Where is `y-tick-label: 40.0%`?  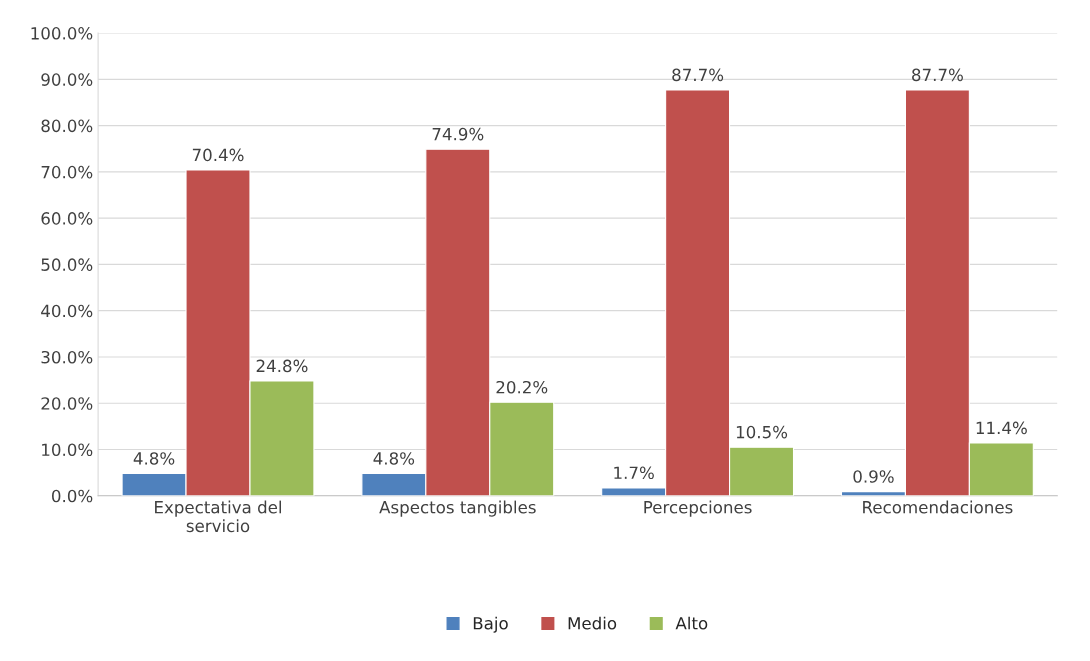
y-tick-label: 40.0% is located at coordinates (67, 311).